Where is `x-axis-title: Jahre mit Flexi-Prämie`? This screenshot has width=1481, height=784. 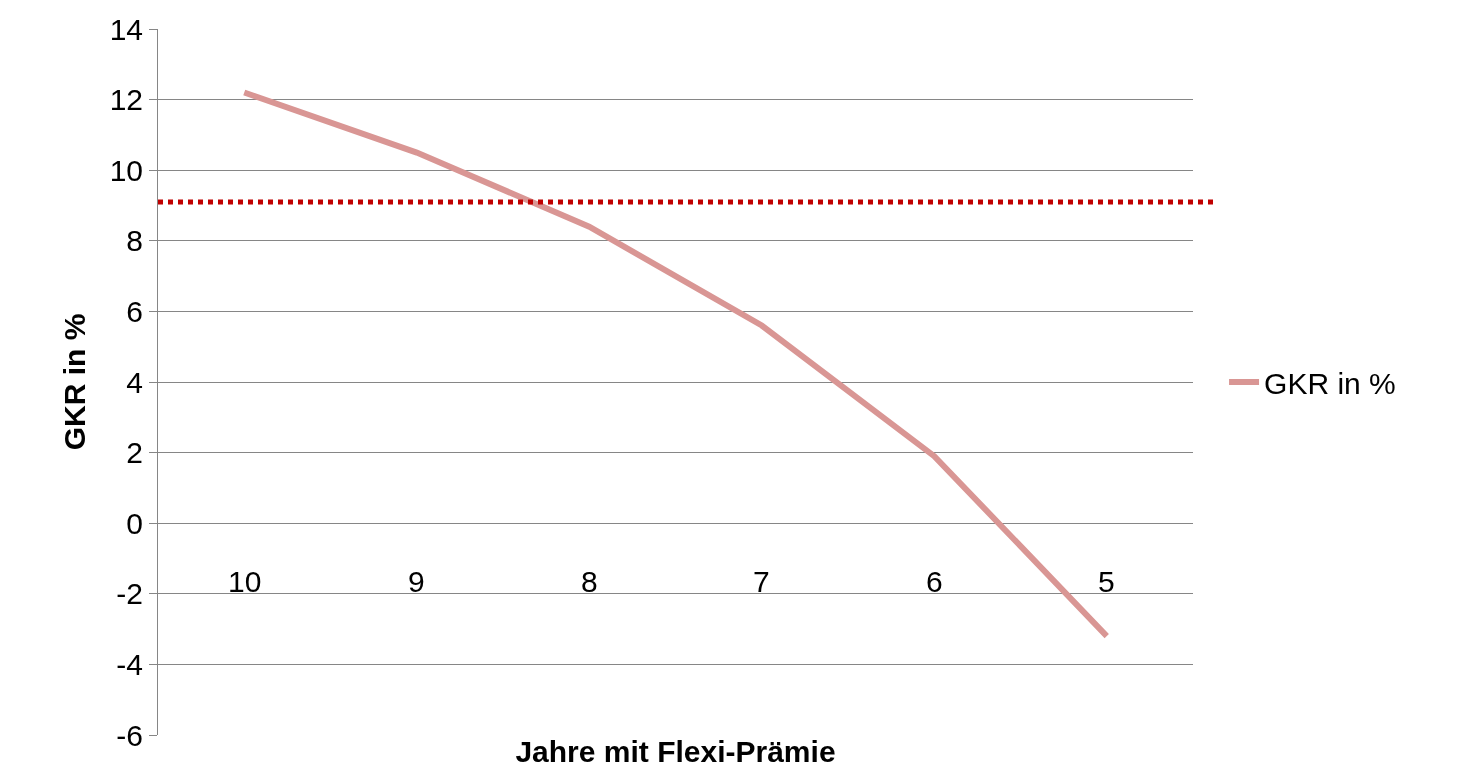
x-axis-title: Jahre mit Flexi-Prämie is located at coordinates (675, 751).